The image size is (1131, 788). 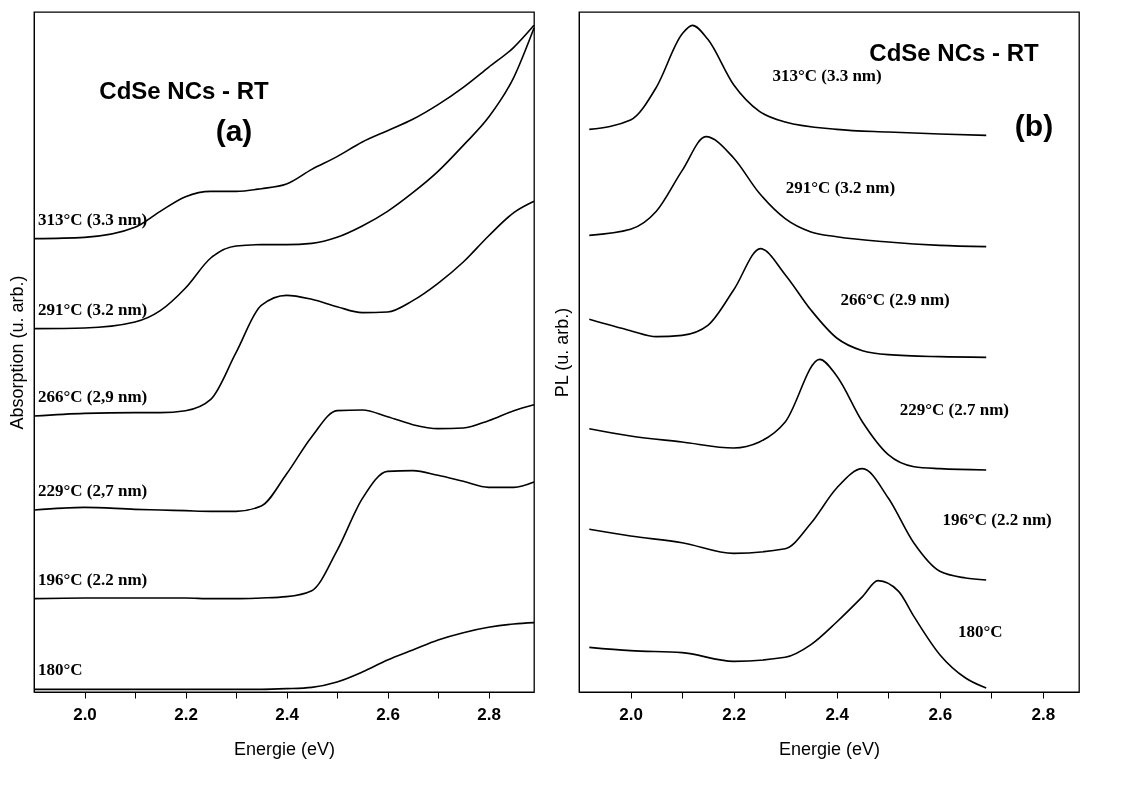 What do you see at coordinates (1034, 125) in the screenshot?
I see `text: (b)` at bounding box center [1034, 125].